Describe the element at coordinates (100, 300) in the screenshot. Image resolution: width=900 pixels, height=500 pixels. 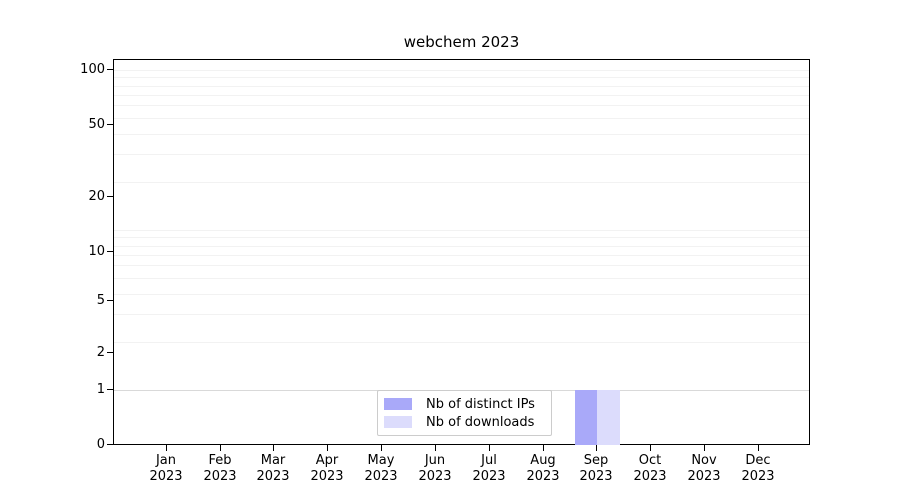
I see `y-axis-tick-label: 5` at that location.